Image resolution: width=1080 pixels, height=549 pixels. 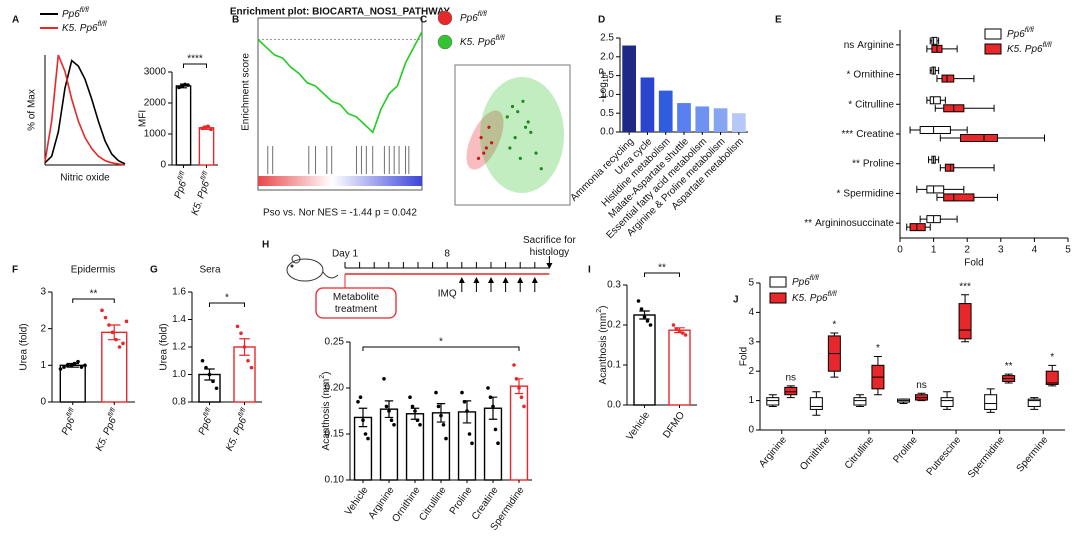 I want to click on y-tick-label: 2.5, so click(x=607, y=38).